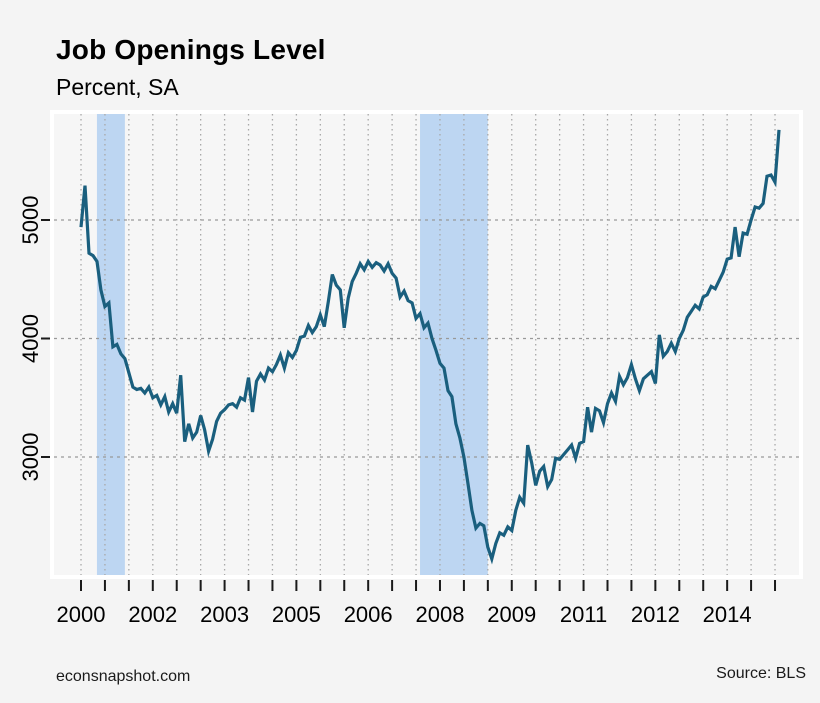 This screenshot has width=820, height=703. What do you see at coordinates (224, 614) in the screenshot?
I see `x-axis-tick-label: 2003` at bounding box center [224, 614].